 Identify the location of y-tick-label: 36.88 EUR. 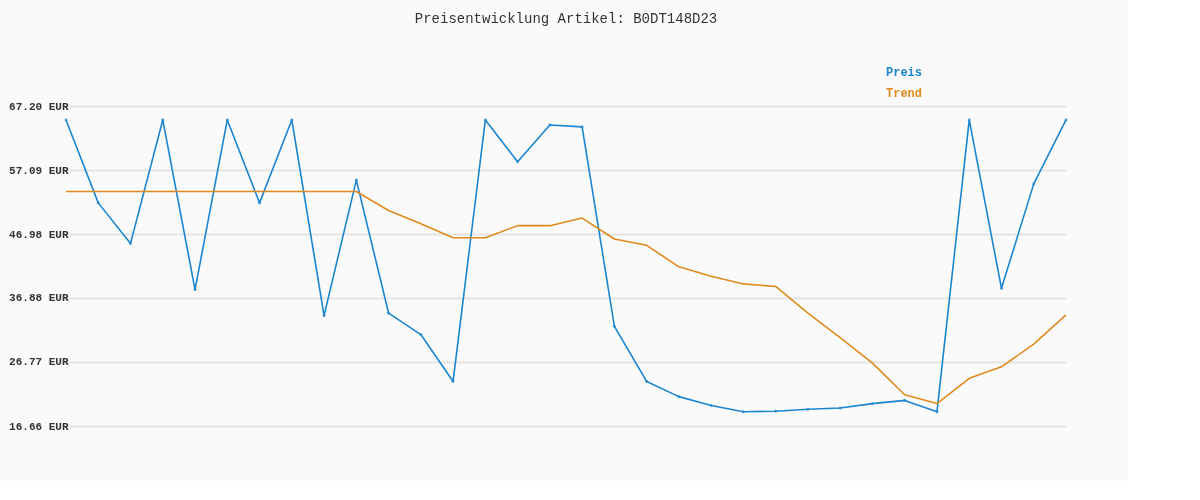
(39, 298).